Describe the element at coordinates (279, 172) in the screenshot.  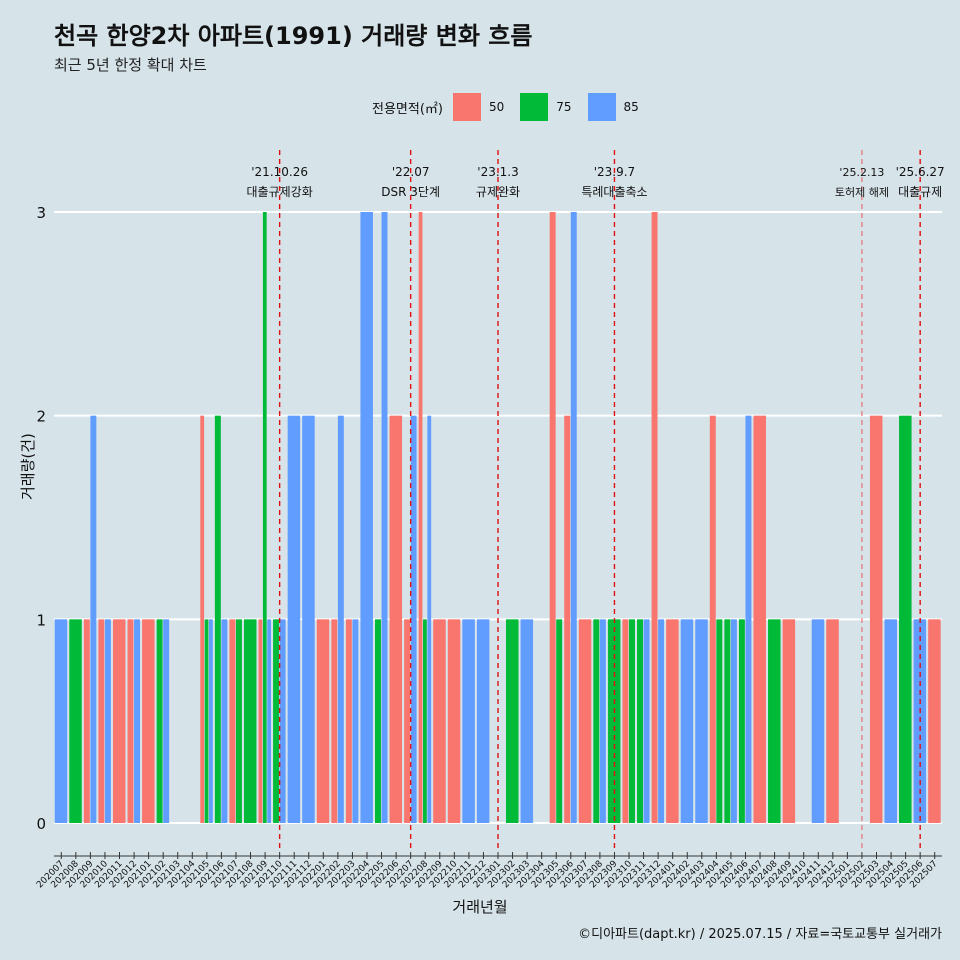
I see `event-date: '21.10.26` at that location.